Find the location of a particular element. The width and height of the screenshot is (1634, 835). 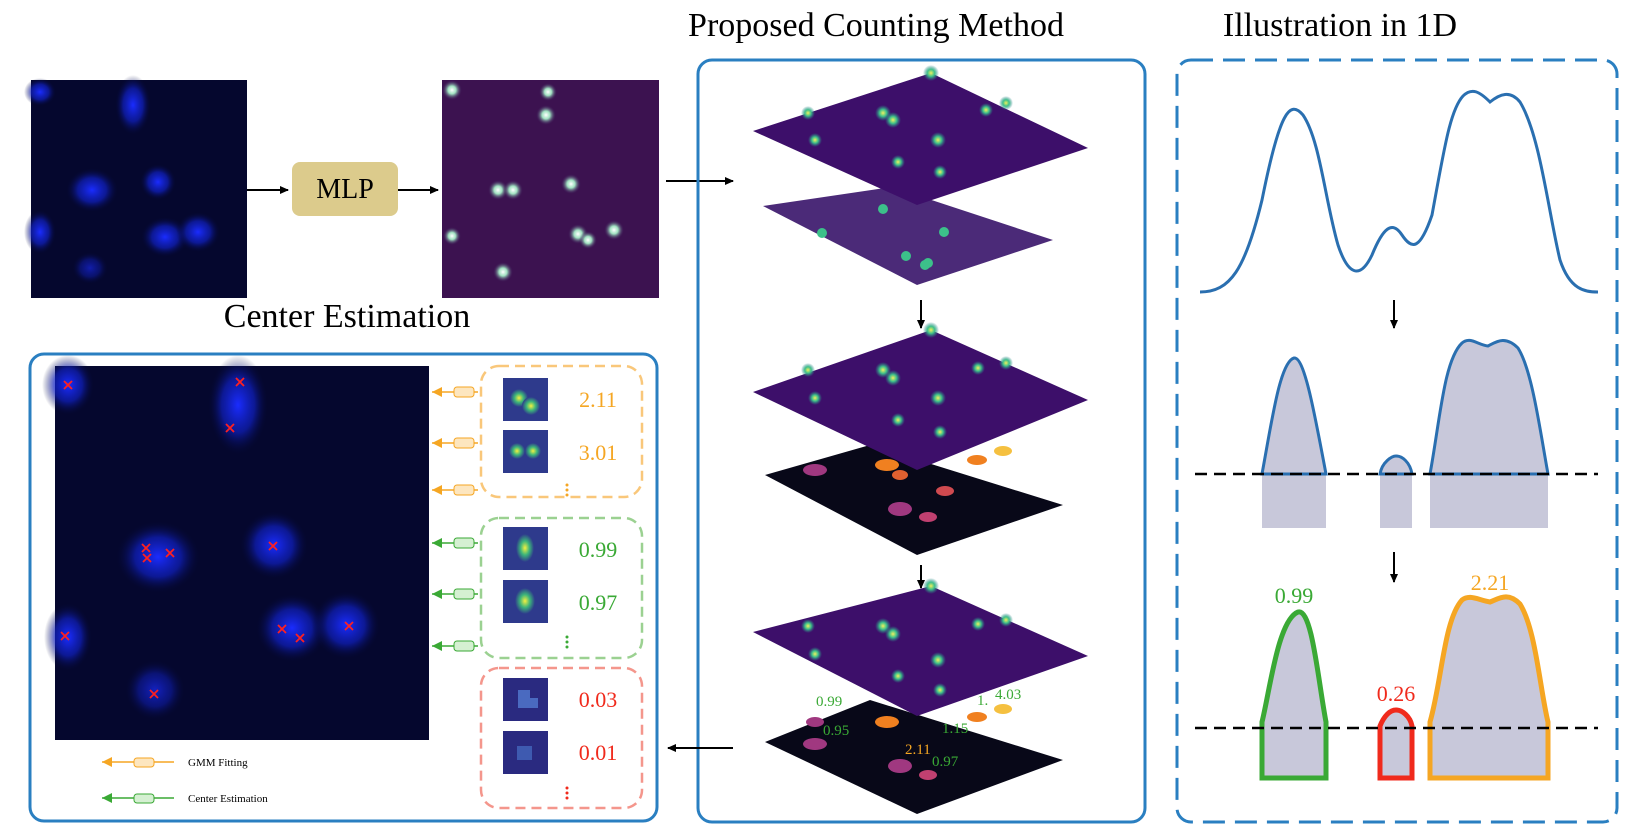

surface-label-green-6: 4.03 is located at coordinates (1008, 695).